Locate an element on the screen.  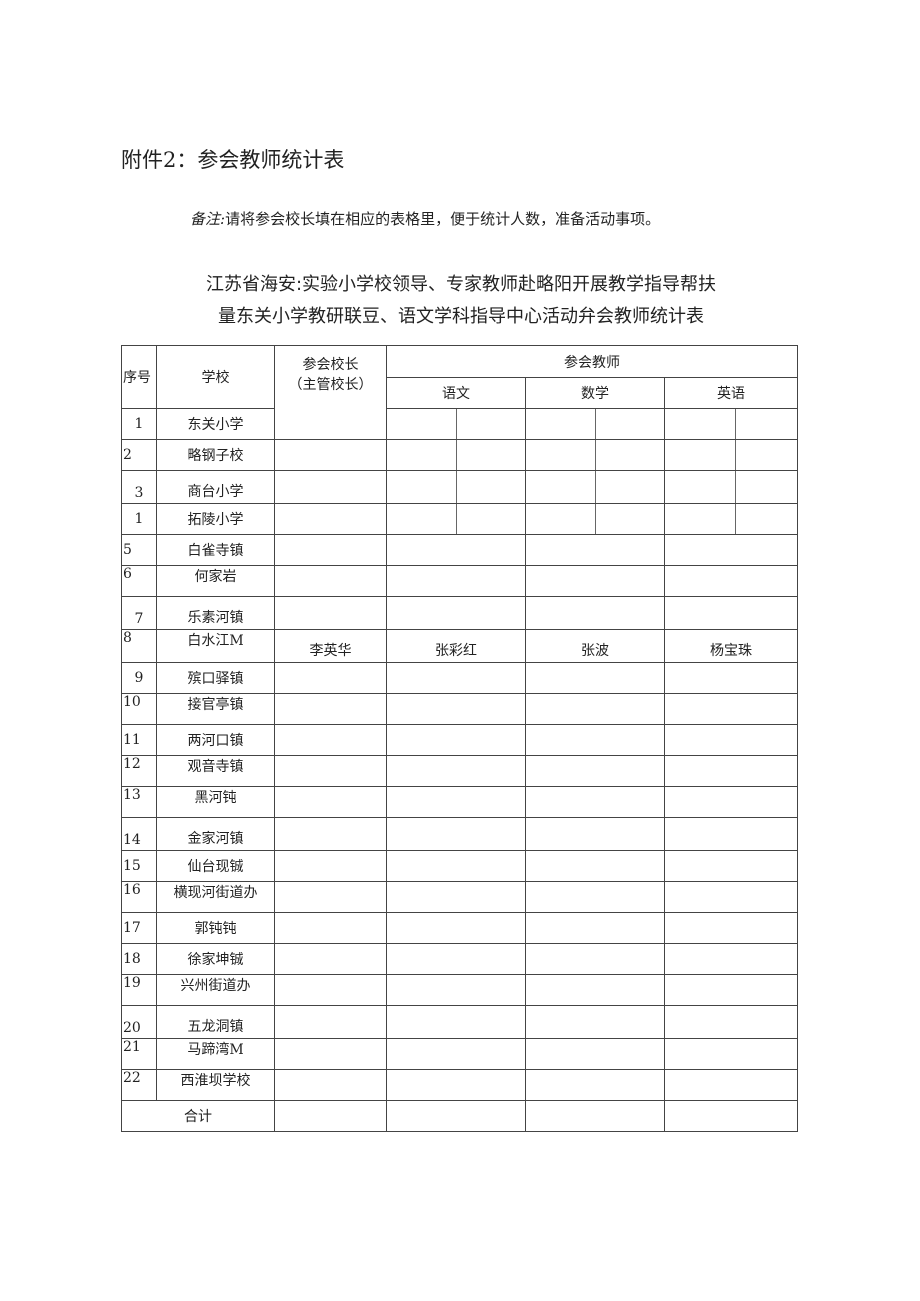
header-seq: 序号 is located at coordinates (139, 377).